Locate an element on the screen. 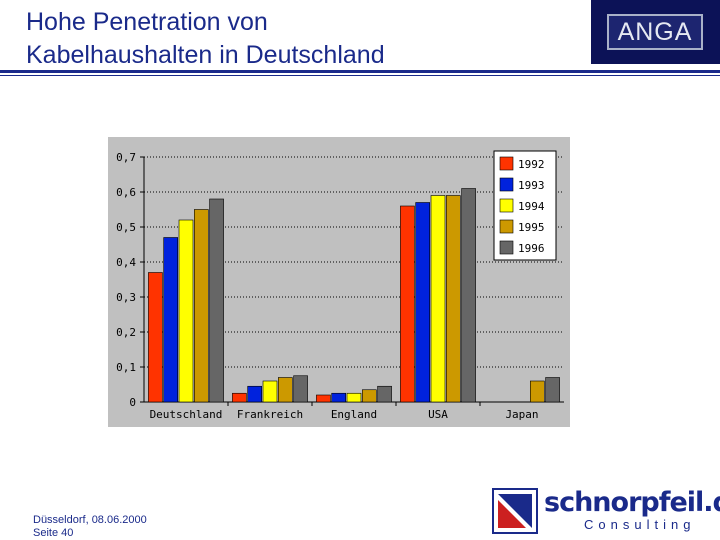 This screenshot has width=720, height=540. legend-swatch-1996 is located at coordinates (506, 247).